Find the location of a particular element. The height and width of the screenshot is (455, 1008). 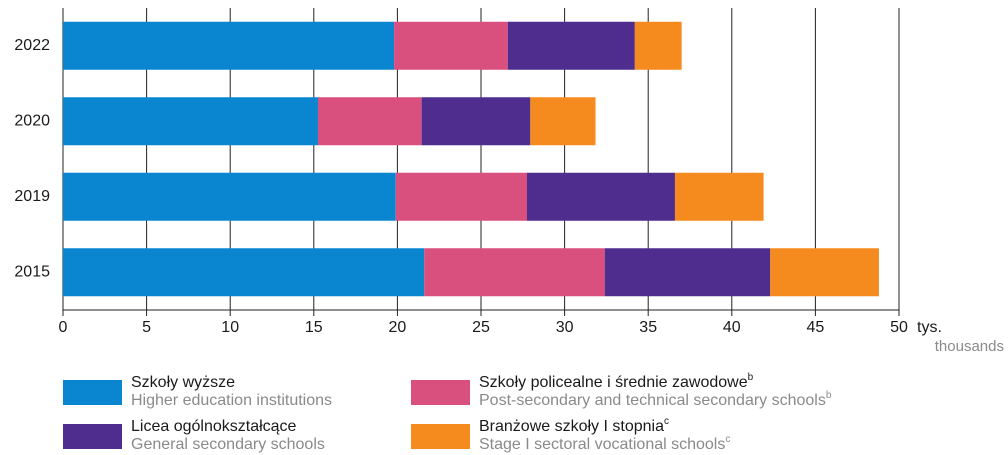

x-tick-label: 20 is located at coordinates (398, 327).